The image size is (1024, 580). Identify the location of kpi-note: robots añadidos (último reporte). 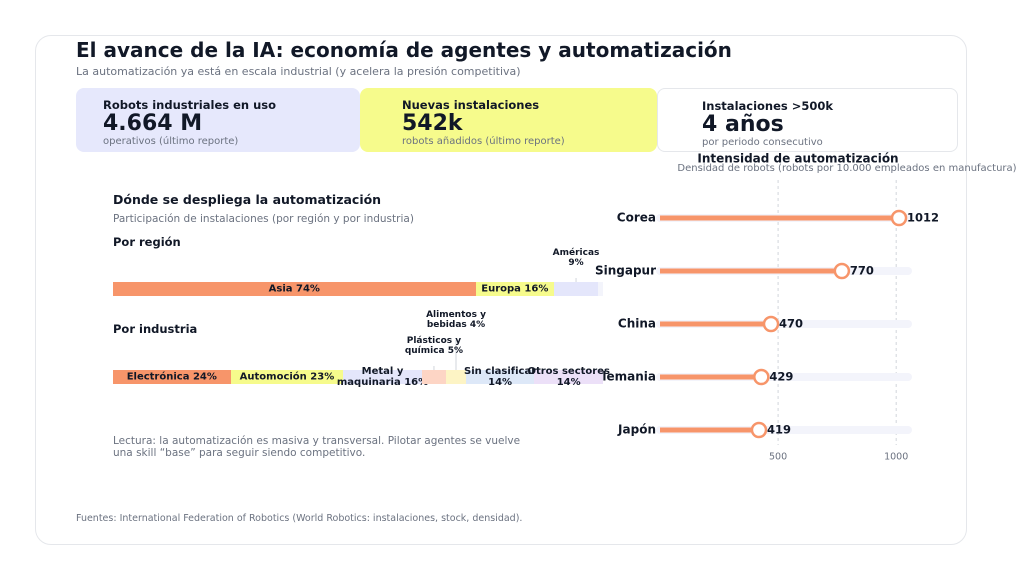
(483, 141).